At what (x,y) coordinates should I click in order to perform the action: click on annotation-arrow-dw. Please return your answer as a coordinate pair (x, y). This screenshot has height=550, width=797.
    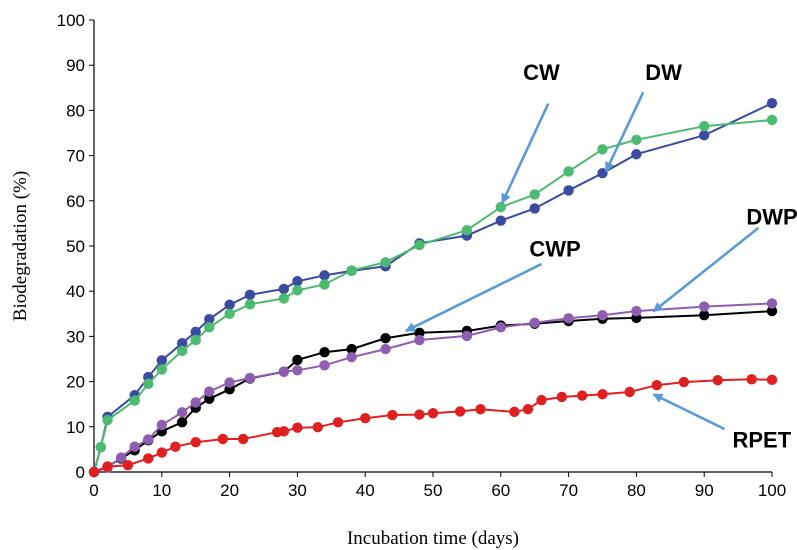
    Looking at the image, I should click on (624, 132).